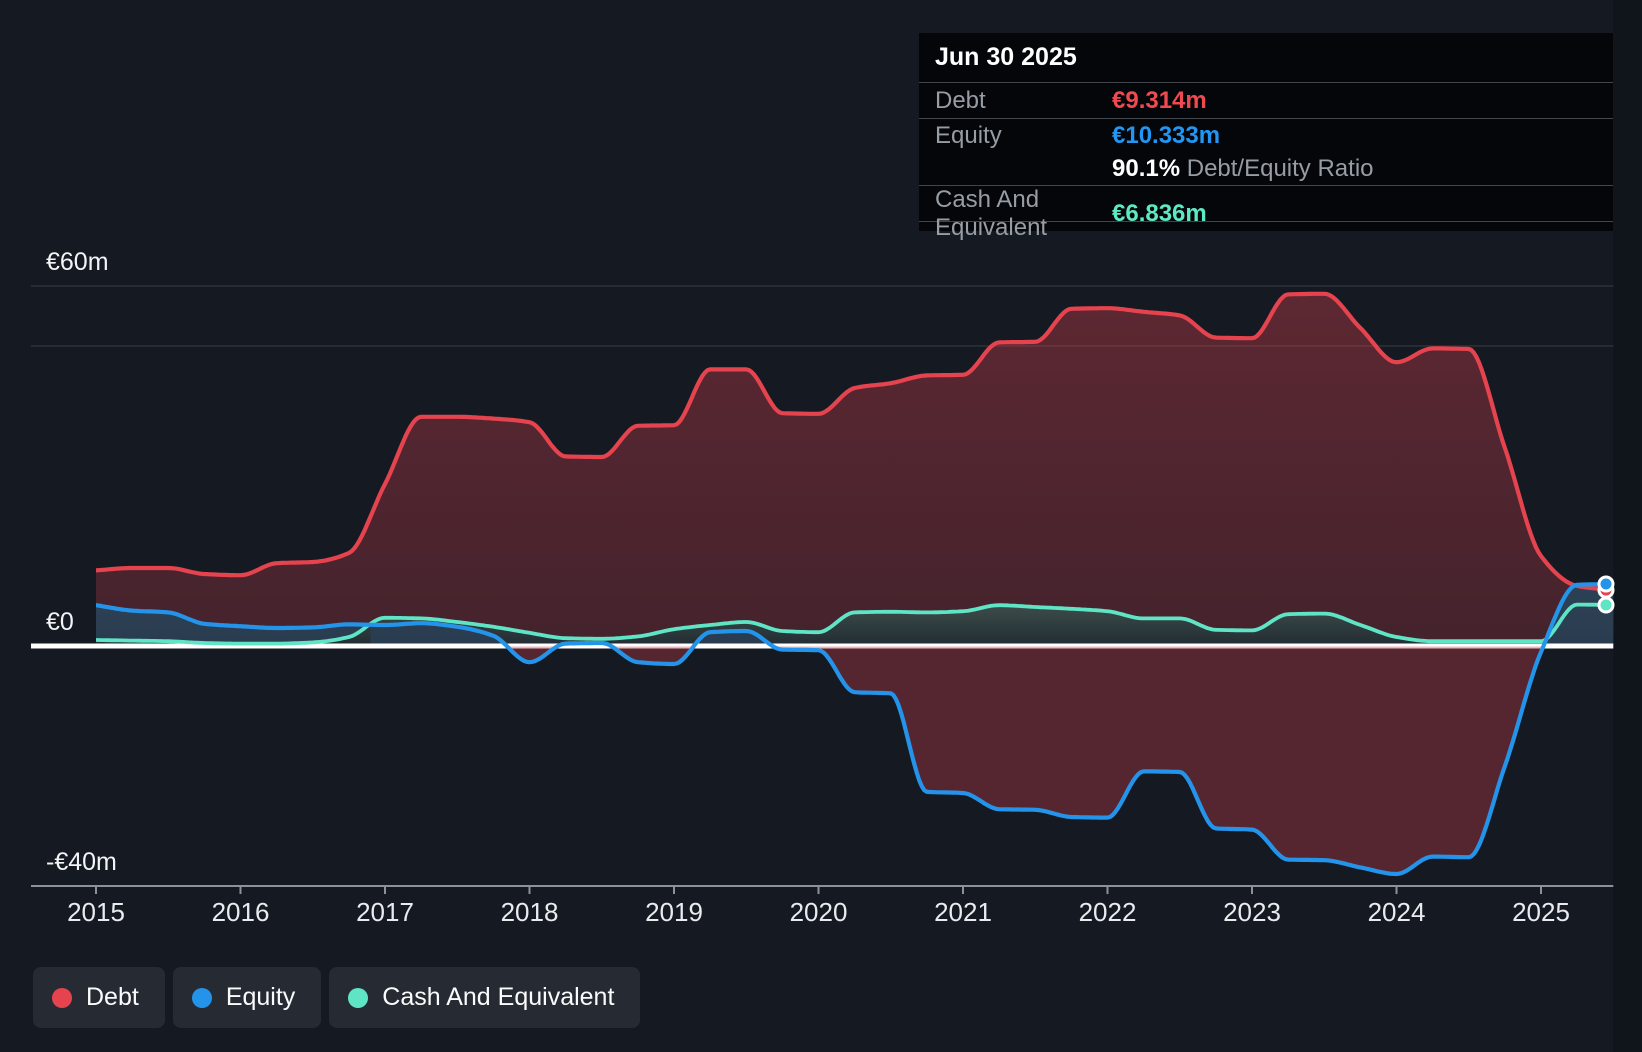  I want to click on legend-item-cash: Cash And Equivalent, so click(485, 997).